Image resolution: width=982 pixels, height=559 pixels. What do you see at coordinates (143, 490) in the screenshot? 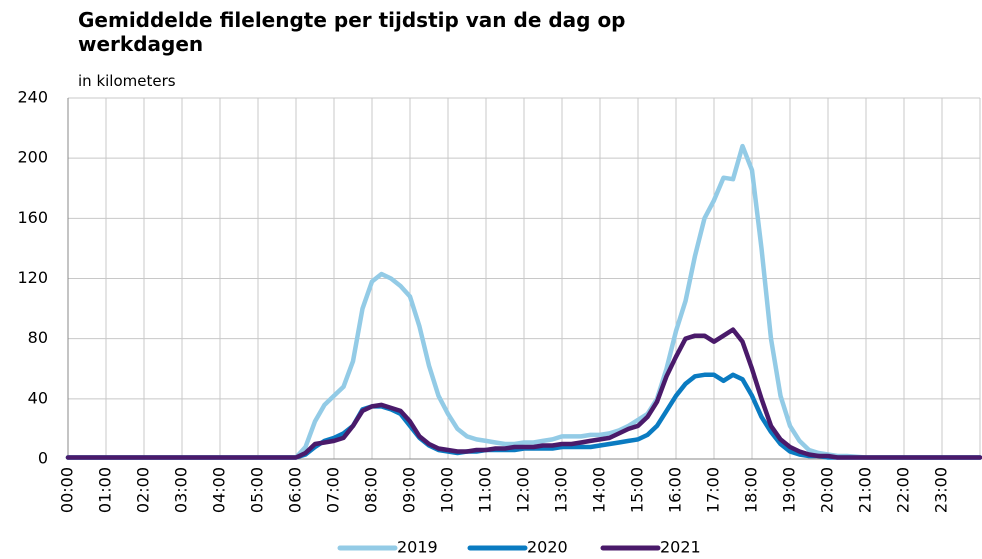
I see `x-tick-label: 02:00` at bounding box center [143, 490].